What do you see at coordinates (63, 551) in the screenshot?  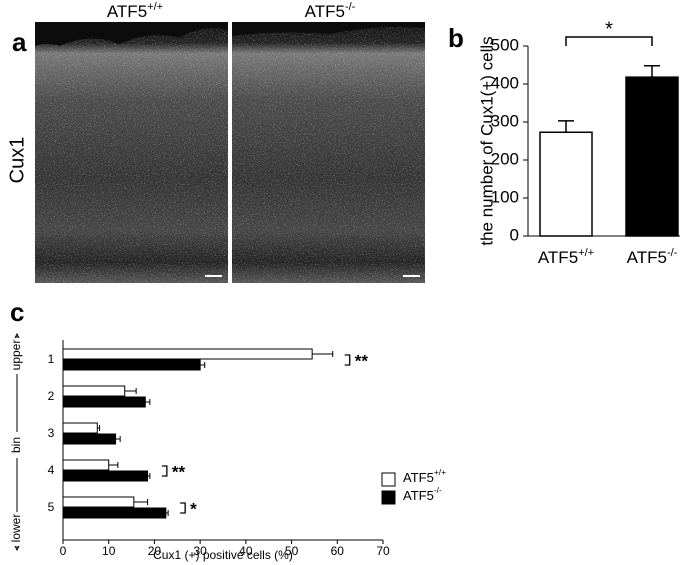 I see `x-tick-label: 0` at bounding box center [63, 551].